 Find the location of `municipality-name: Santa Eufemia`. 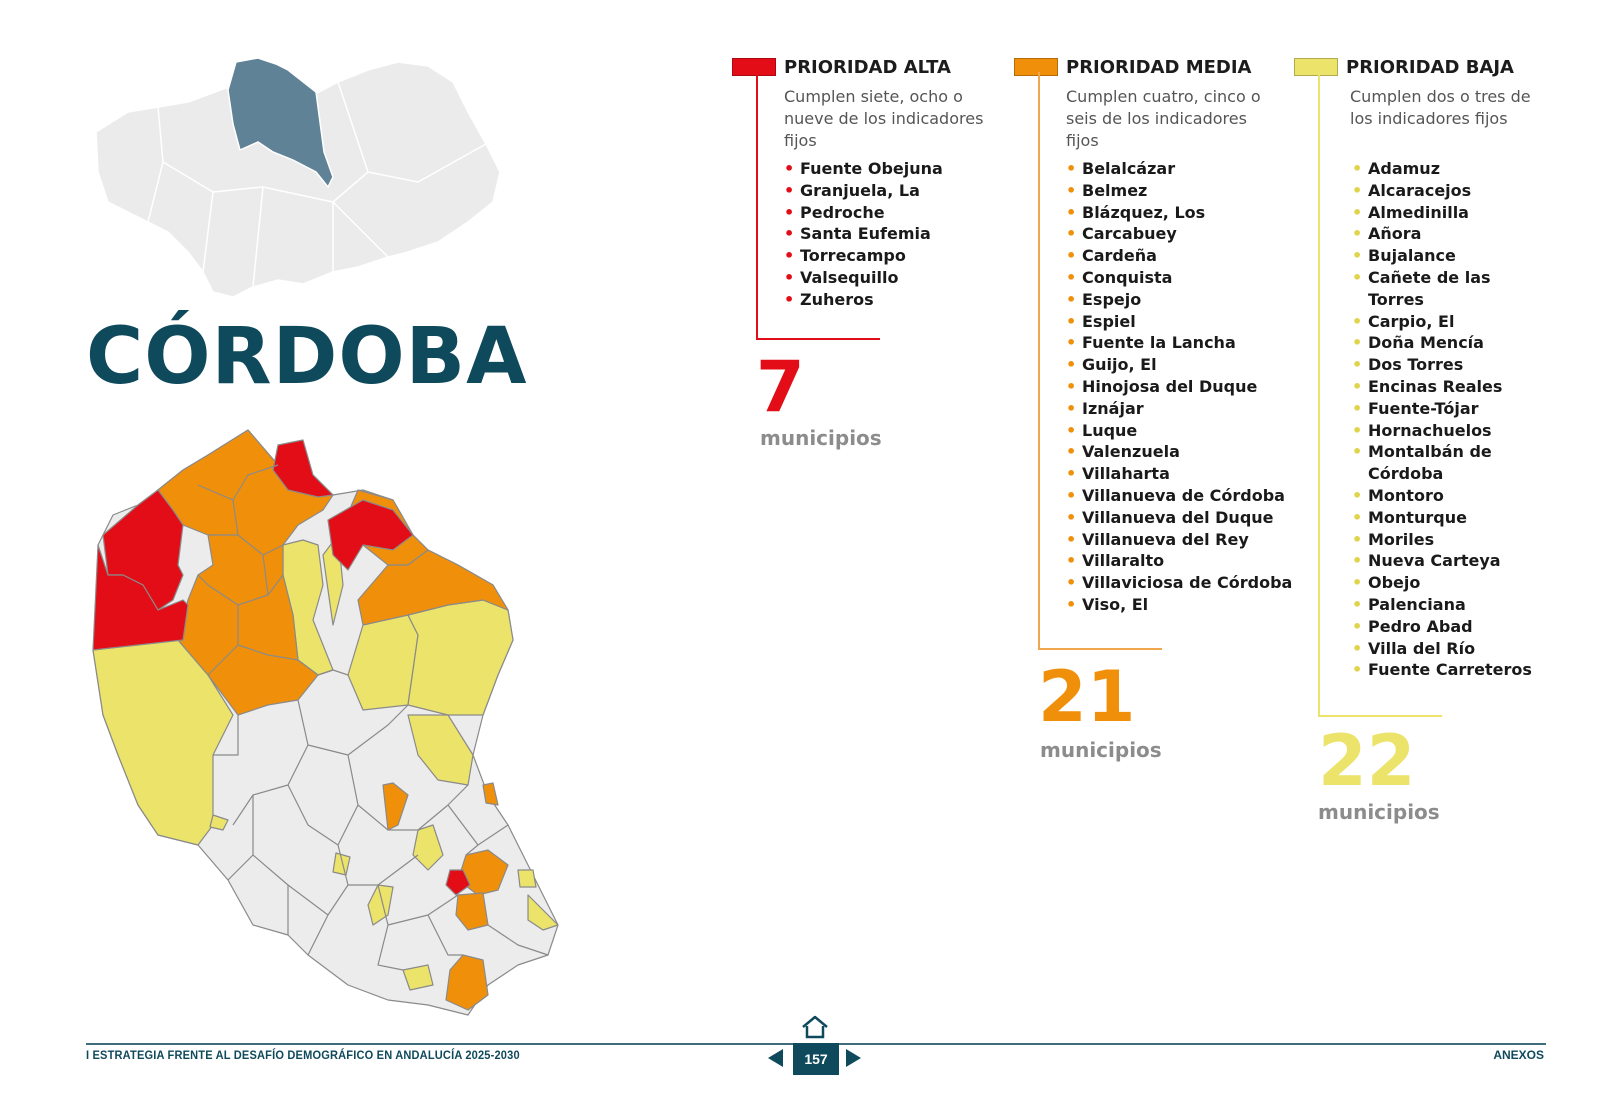

municipality-name: Santa Eufemia is located at coordinates (865, 234).